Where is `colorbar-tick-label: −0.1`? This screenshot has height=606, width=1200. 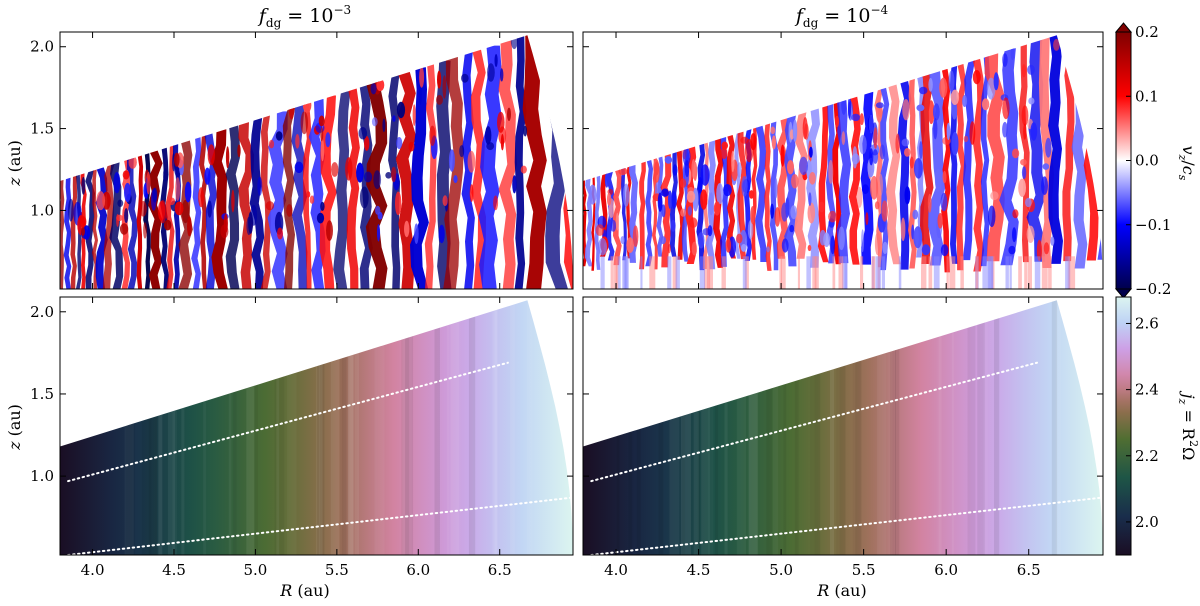
colorbar-tick-label: −0.1 is located at coordinates (1153, 225).